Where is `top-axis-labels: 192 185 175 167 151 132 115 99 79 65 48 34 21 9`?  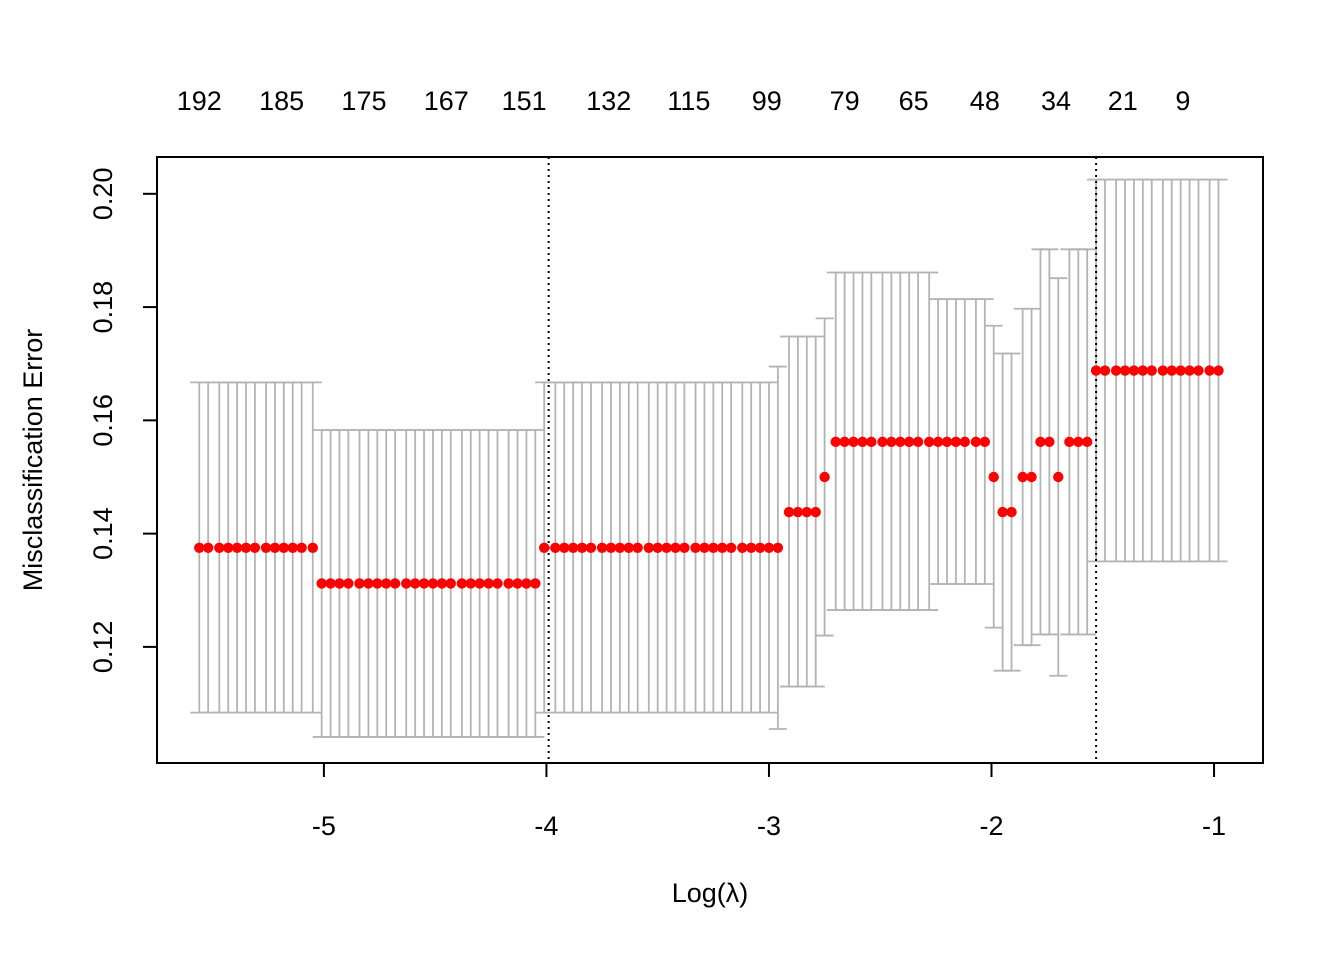
top-axis-labels: 192 185 175 167 151 132 115 99 79 65 48 34 21 9 is located at coordinates (684, 101).